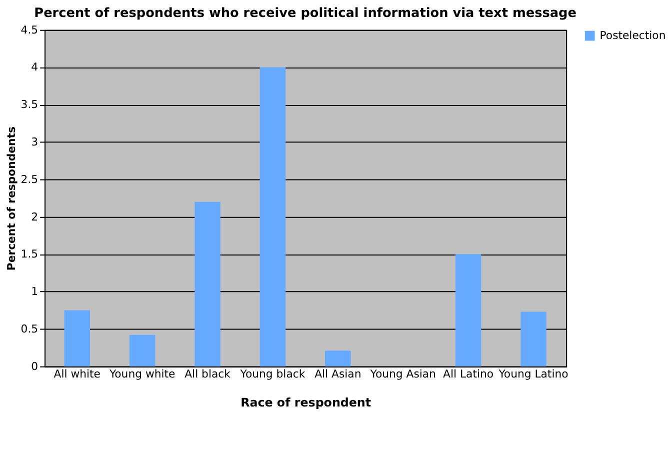 The height and width of the screenshot is (461, 671). What do you see at coordinates (29, 105) in the screenshot?
I see `y-tick-label: 3.5` at bounding box center [29, 105].